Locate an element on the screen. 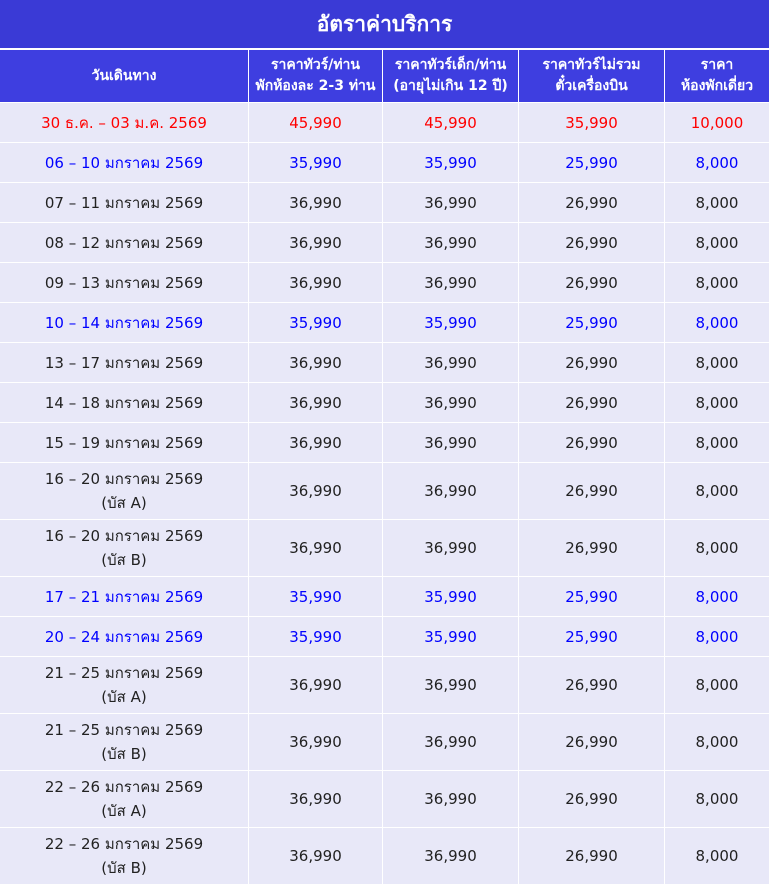 The image size is (769, 888). header-text: ราคาทัวร์ไม่รวม is located at coordinates (591, 65).